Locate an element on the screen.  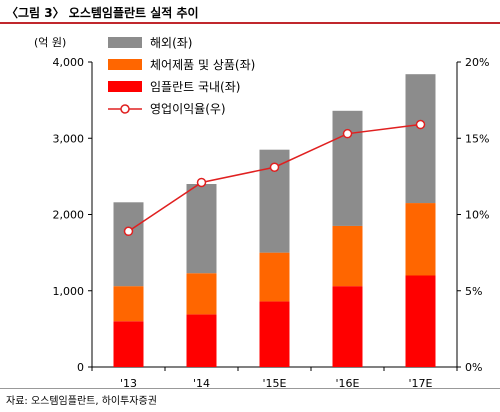
left-tick-label: 1,000 is located at coordinates (69, 291).